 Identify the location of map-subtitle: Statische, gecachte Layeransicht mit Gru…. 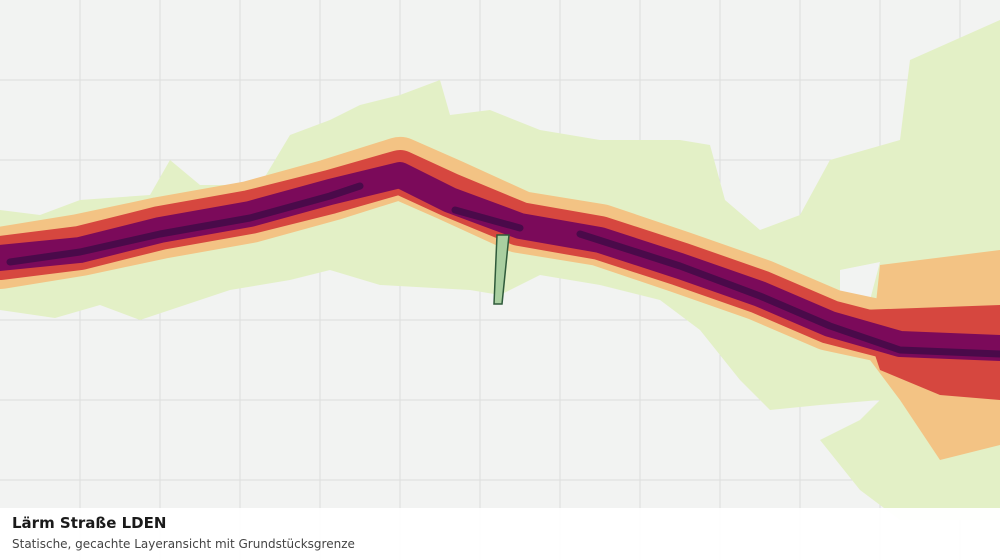
(183, 544).